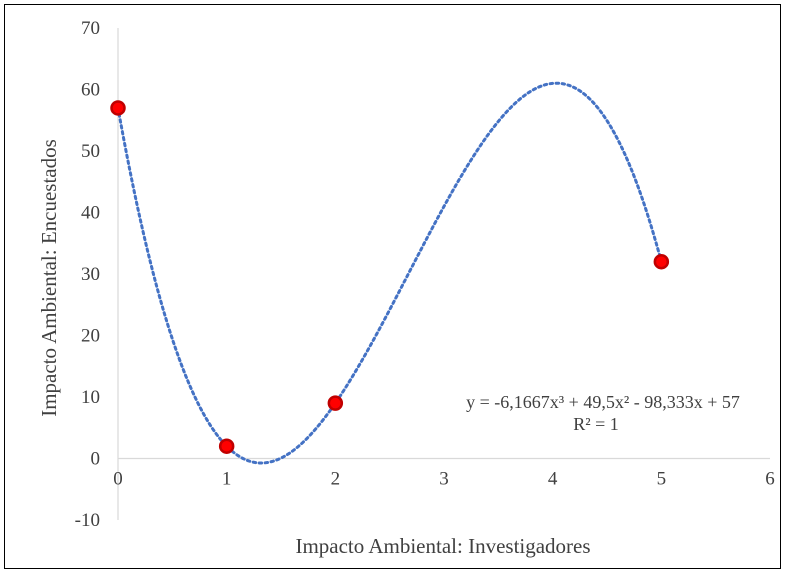 The image size is (787, 575). What do you see at coordinates (227, 479) in the screenshot?
I see `x-tick-label: 1` at bounding box center [227, 479].